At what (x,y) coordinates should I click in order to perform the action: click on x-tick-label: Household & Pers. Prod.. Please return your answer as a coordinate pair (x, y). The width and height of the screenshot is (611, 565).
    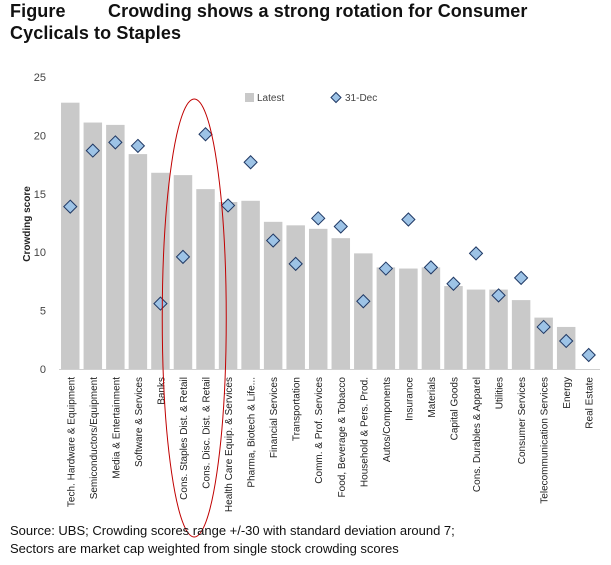
    Looking at the image, I should click on (364, 432).